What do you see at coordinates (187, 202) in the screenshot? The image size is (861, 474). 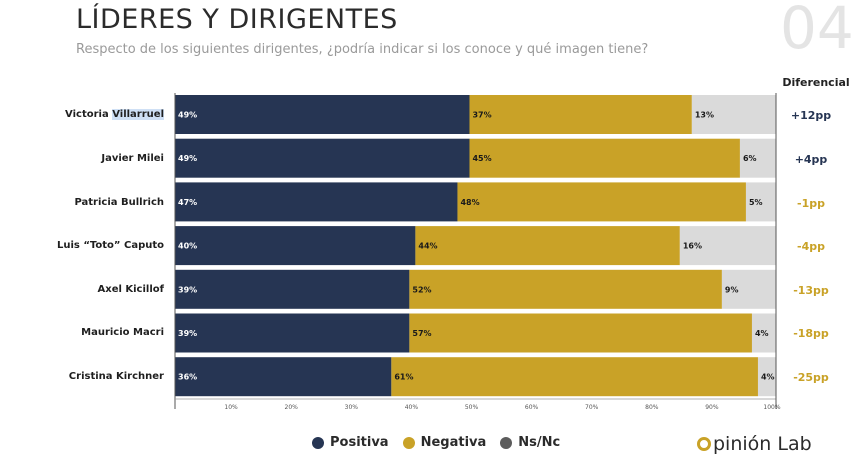 I see `data-label-positiva-2: 47%` at bounding box center [187, 202].